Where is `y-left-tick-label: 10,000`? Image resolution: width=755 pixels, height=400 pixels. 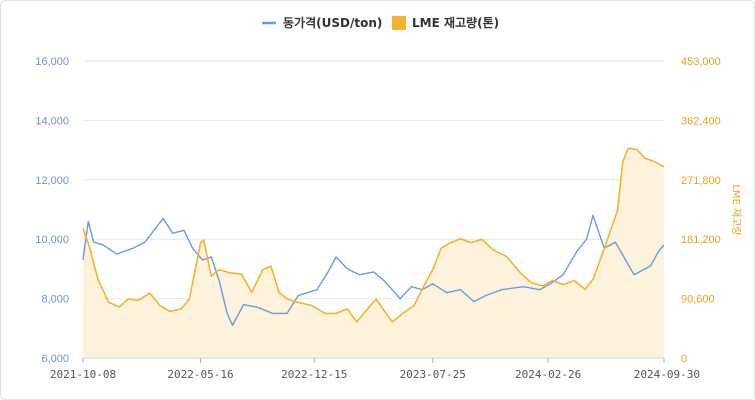 y-left-tick-label: 10,000 is located at coordinates (52, 240).